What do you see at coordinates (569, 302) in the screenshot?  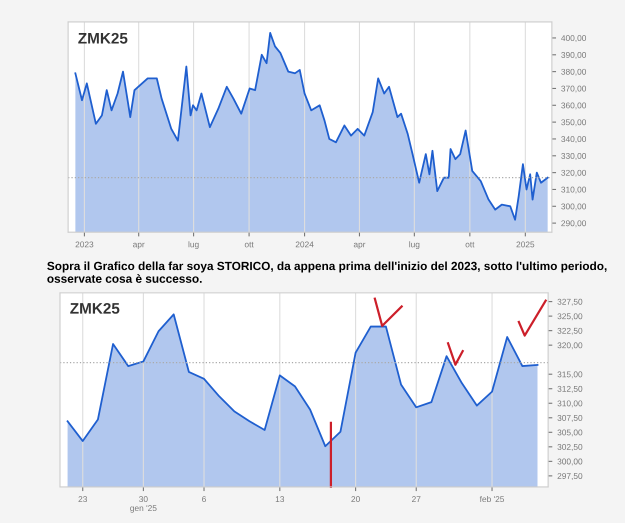 I see `y-tick-label: 327,50` at bounding box center [569, 302].